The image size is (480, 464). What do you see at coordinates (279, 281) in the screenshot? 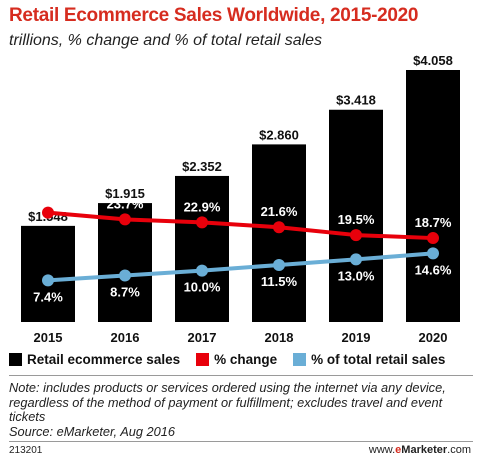
I see `series-point-label: 11.5%` at bounding box center [279, 281].